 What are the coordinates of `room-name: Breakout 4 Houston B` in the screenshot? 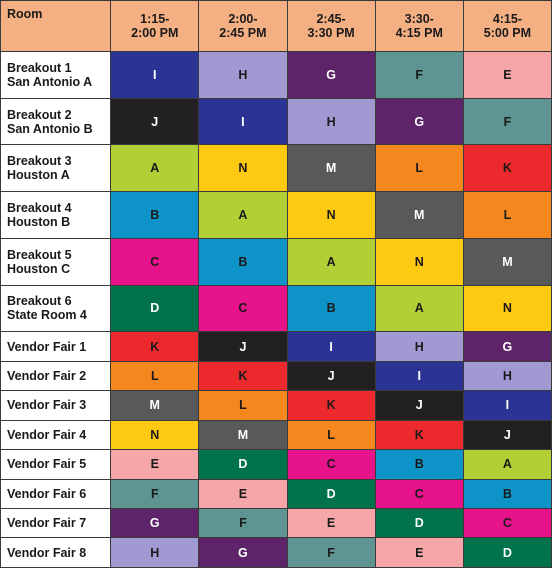 It's located at (56, 215).